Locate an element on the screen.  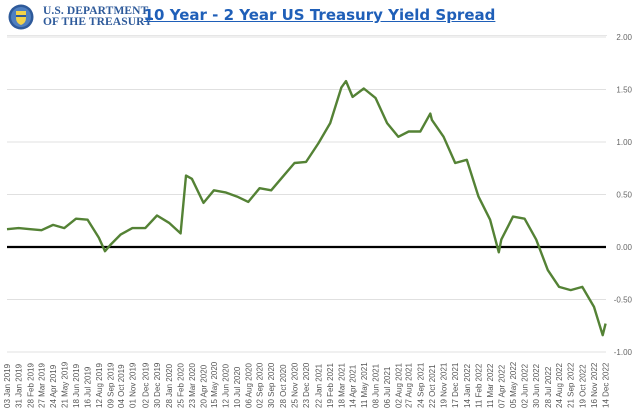
x-tick-label: 05 May 2022 is located at coordinates (513, 384).